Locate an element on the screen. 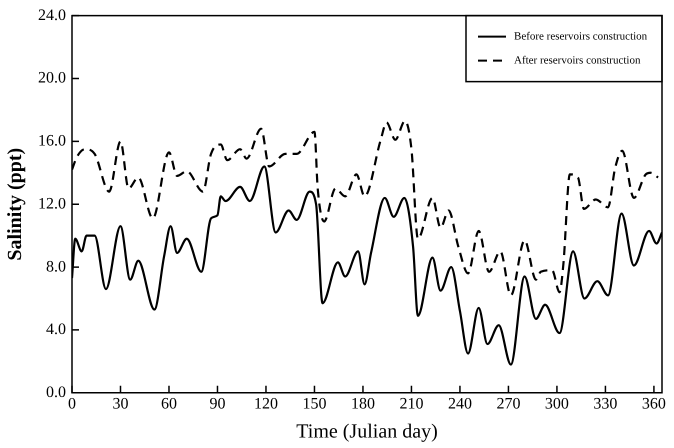 This screenshot has height=448, width=674. x-tick-label: 60 is located at coordinates (168, 404).